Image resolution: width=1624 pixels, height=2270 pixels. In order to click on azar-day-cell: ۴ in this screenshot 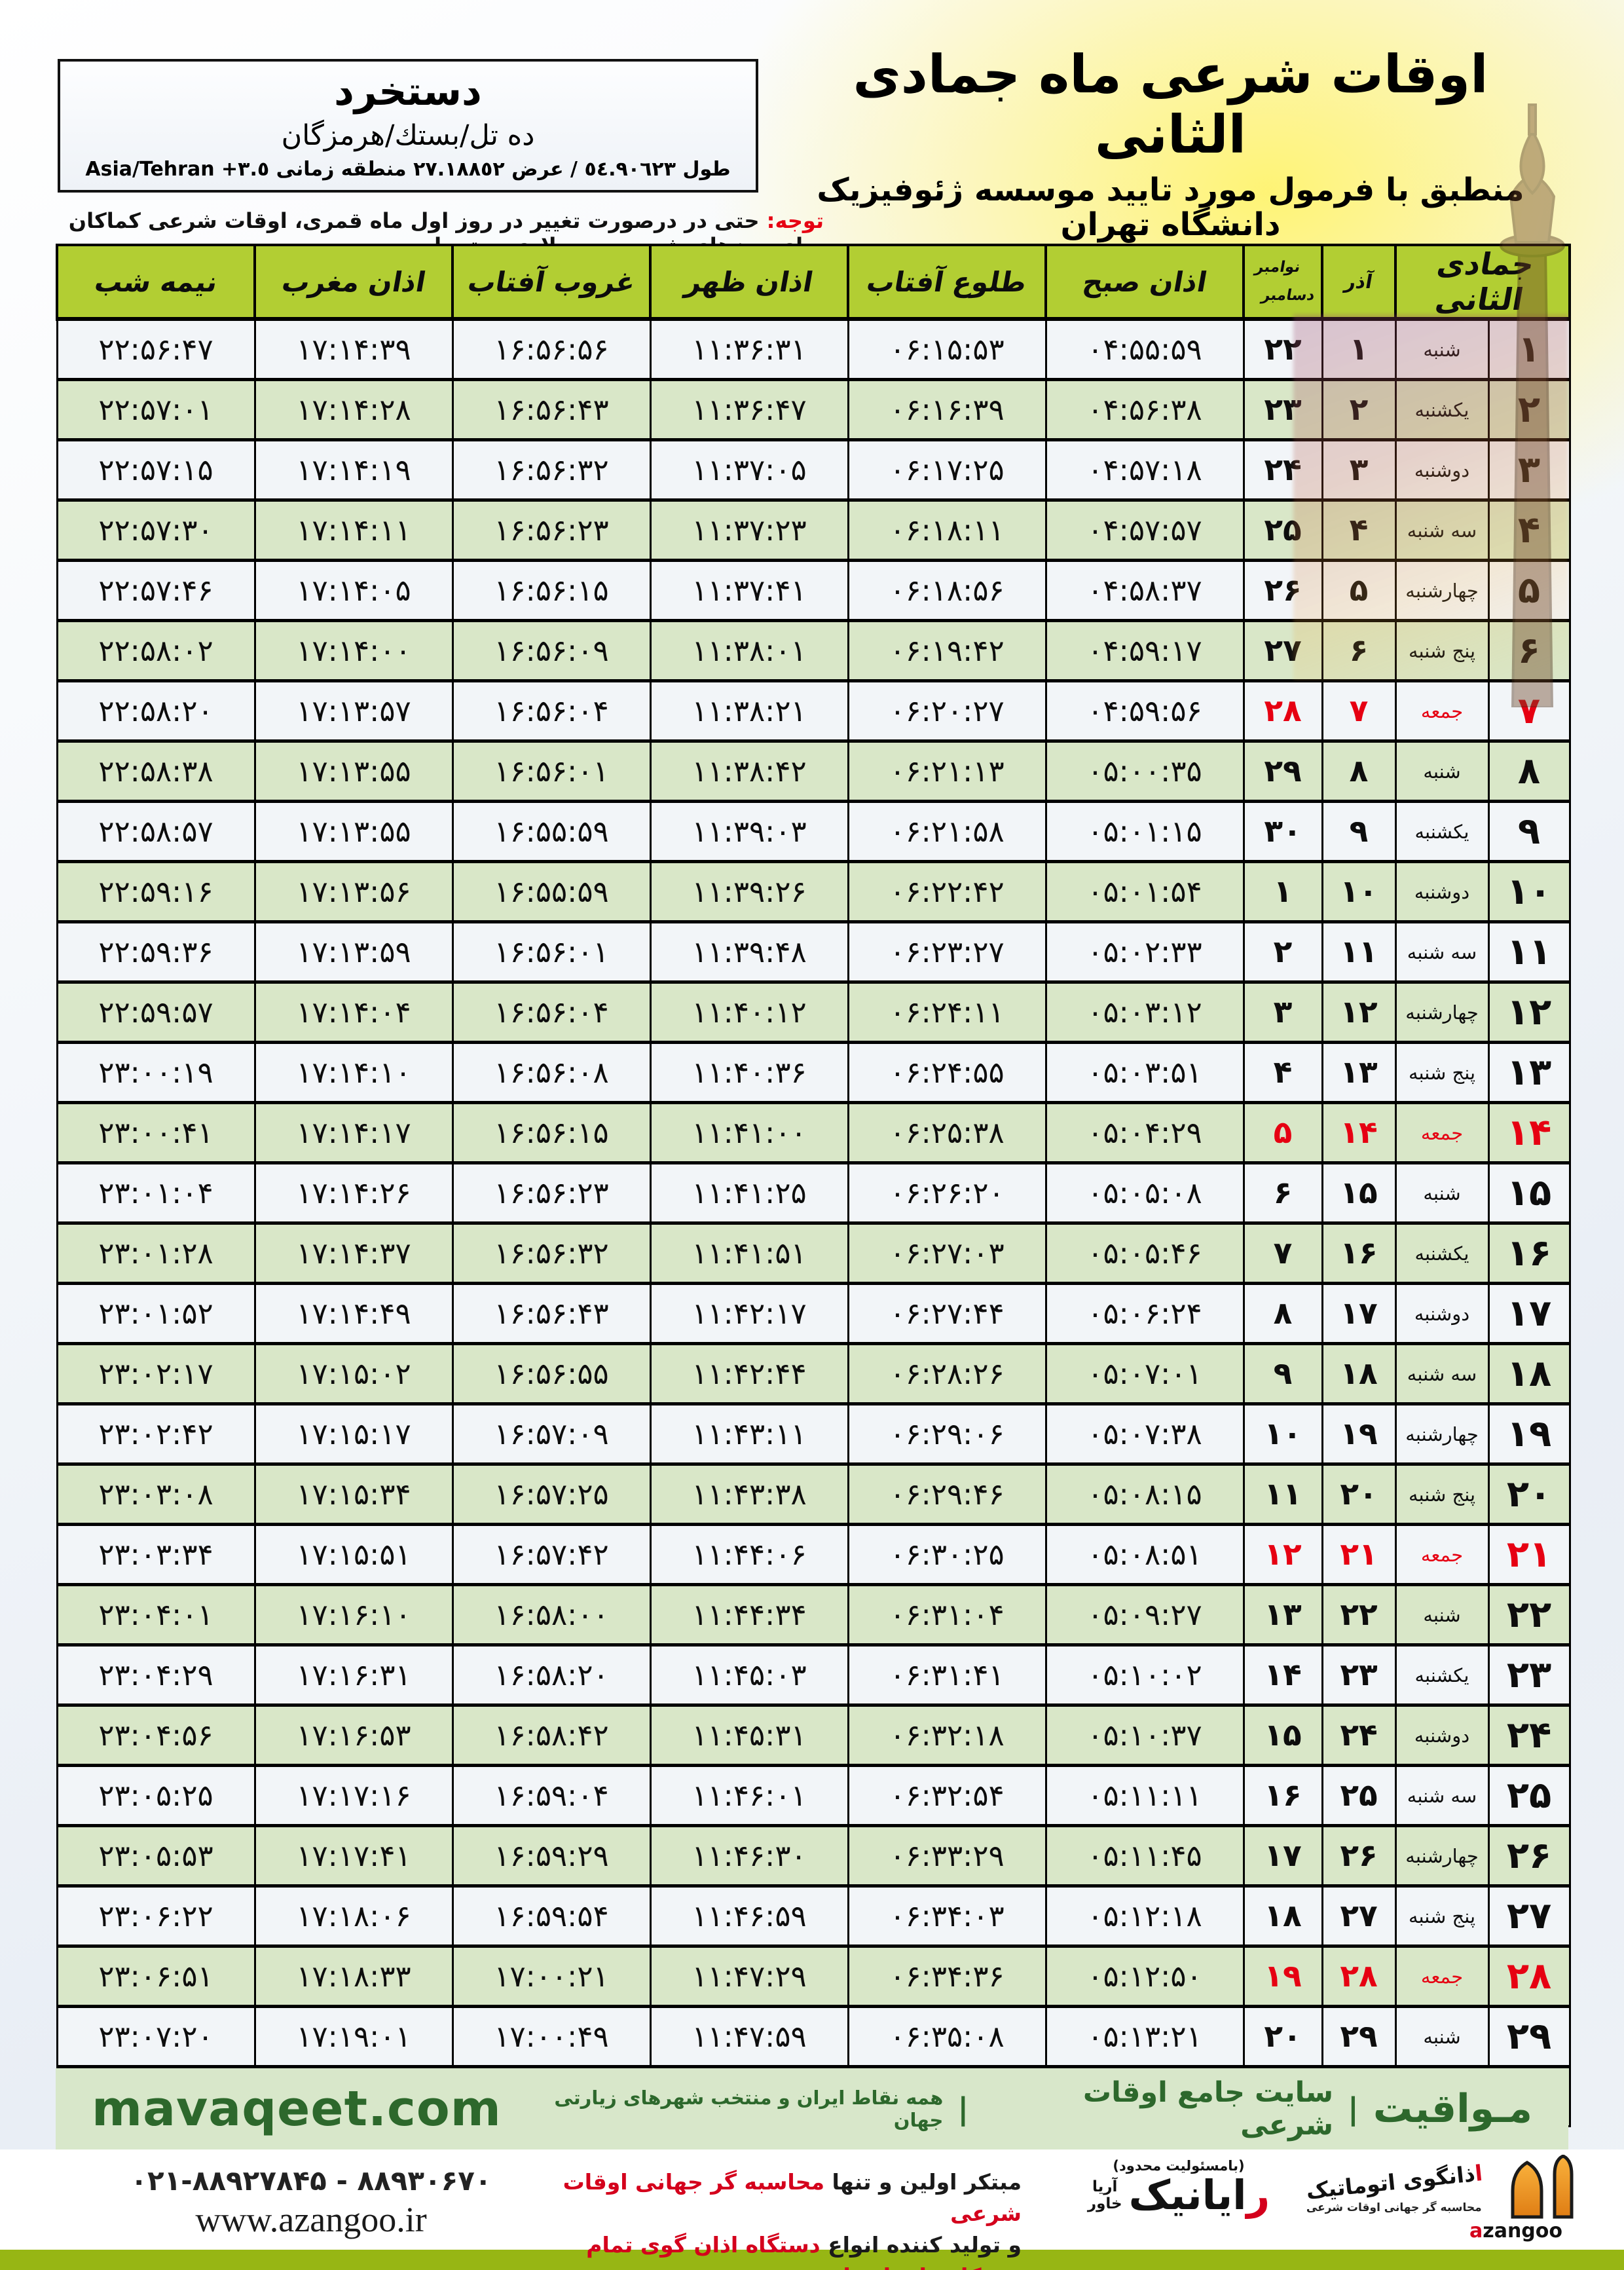, I will do `click(1359, 530)`.